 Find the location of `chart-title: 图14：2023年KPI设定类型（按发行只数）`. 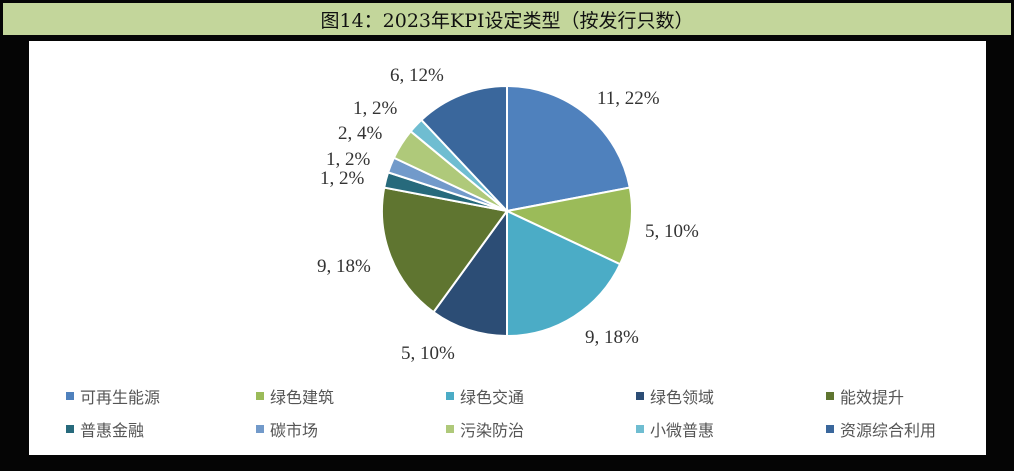

chart-title: 图14：2023年KPI设定类型（按发行只数） is located at coordinates (507, 20).